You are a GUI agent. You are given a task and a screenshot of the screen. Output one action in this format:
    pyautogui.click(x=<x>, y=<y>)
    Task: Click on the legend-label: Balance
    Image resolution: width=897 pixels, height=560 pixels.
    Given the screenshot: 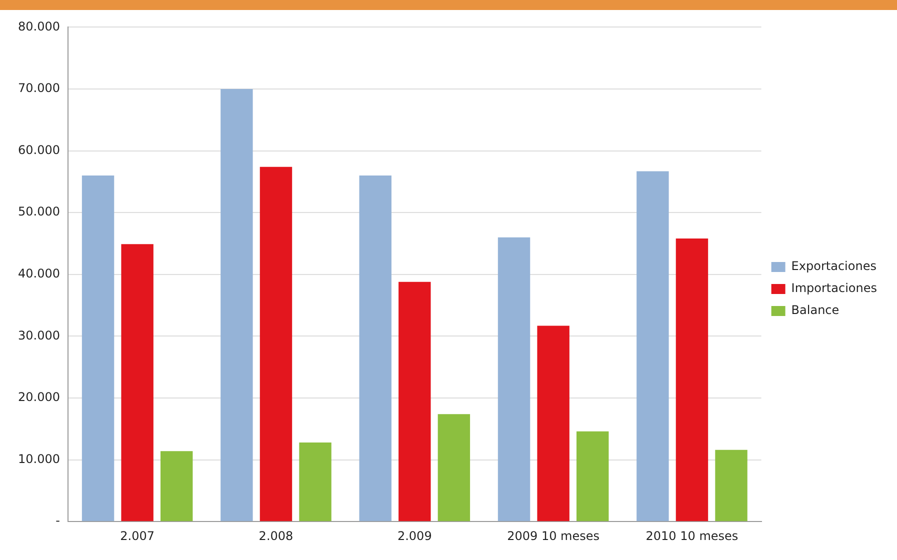 What is the action you would take?
    pyautogui.click(x=815, y=310)
    